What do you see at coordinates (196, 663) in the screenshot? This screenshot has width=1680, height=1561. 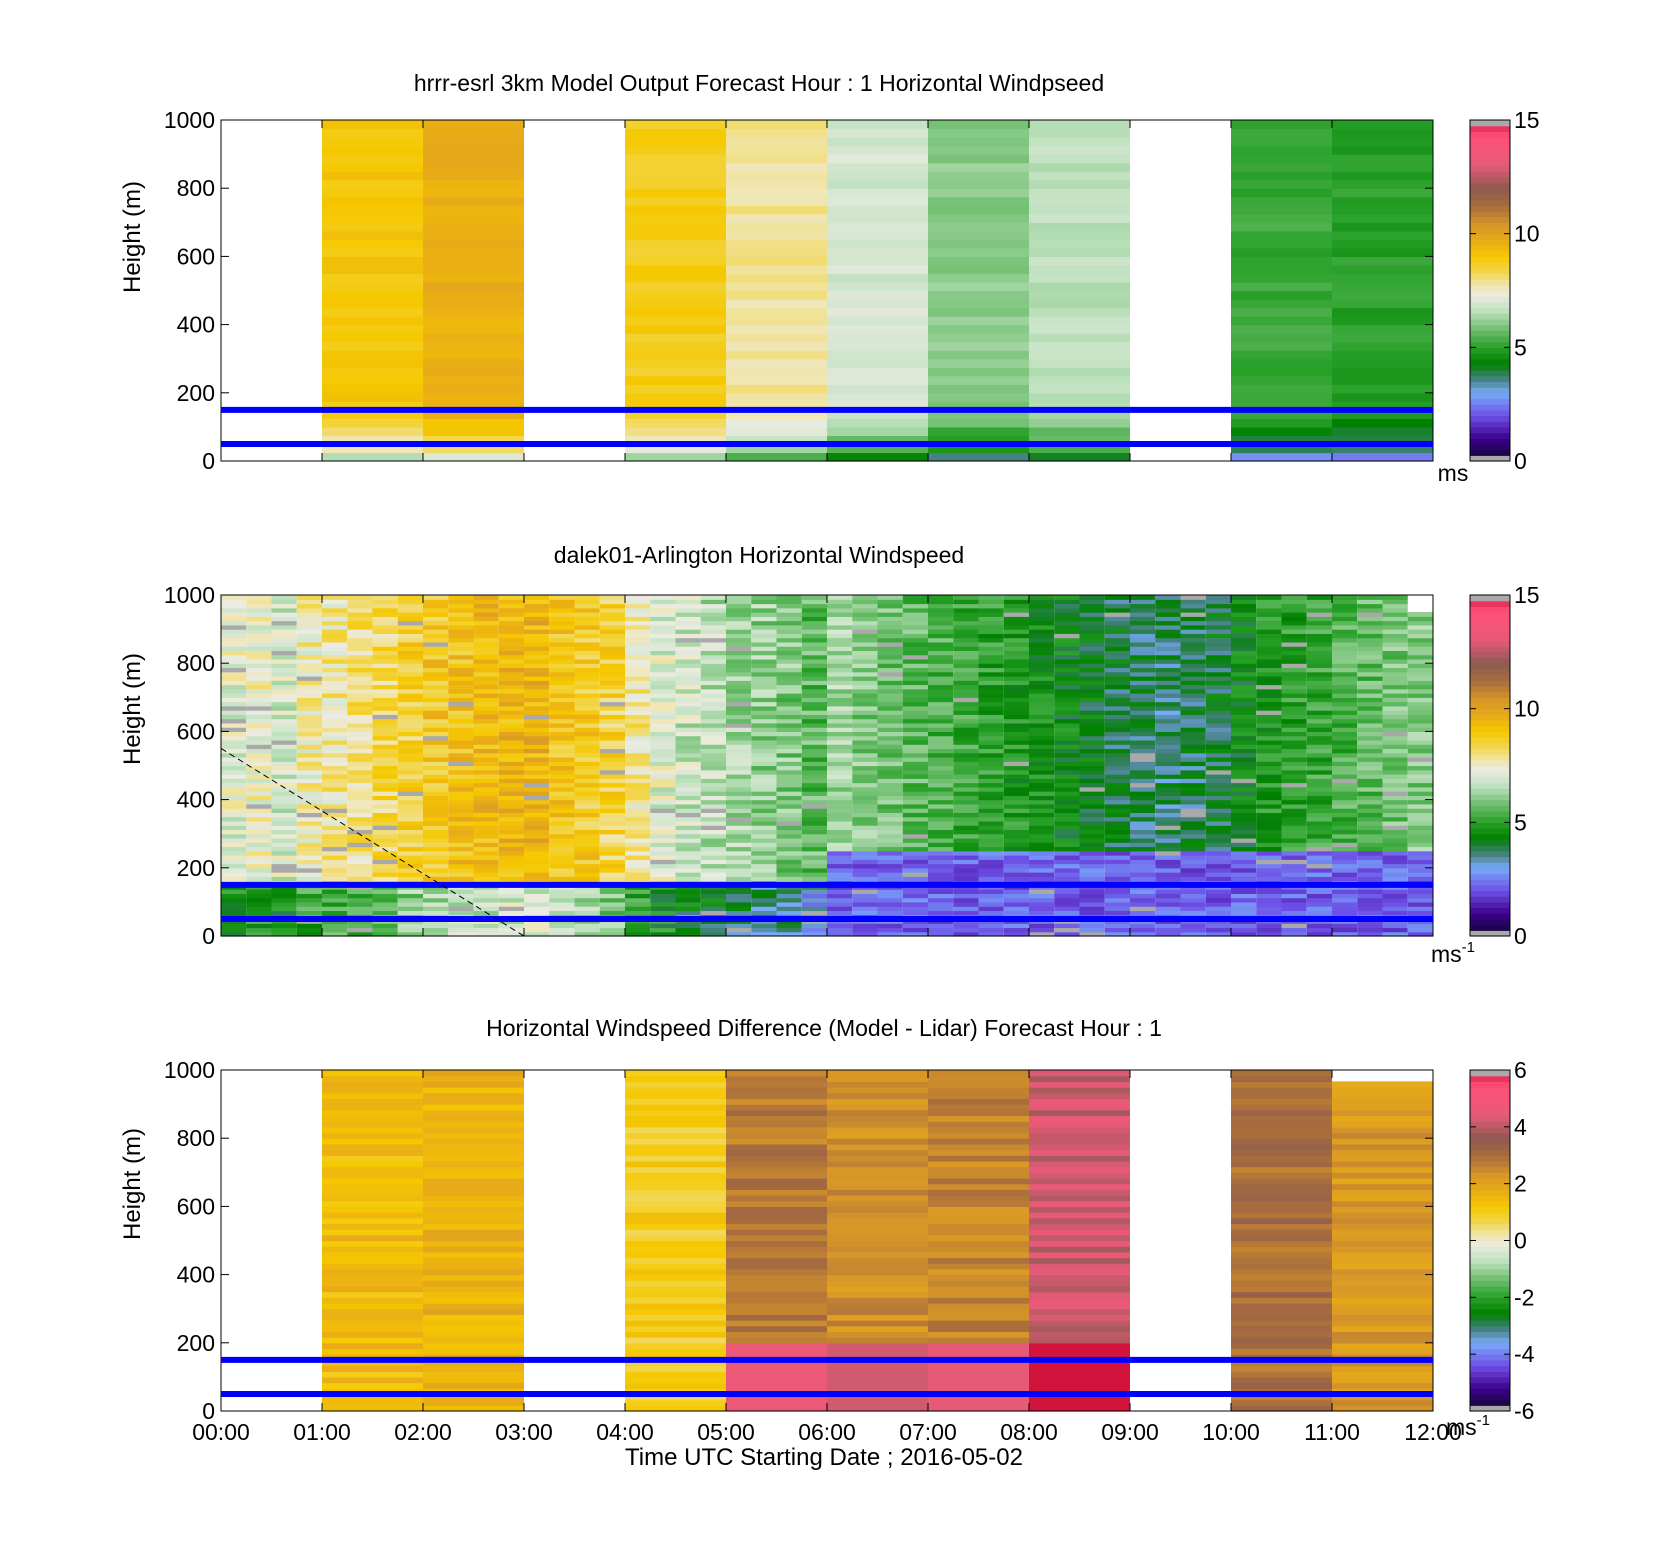 I see `y-tick-label: 800` at bounding box center [196, 663].